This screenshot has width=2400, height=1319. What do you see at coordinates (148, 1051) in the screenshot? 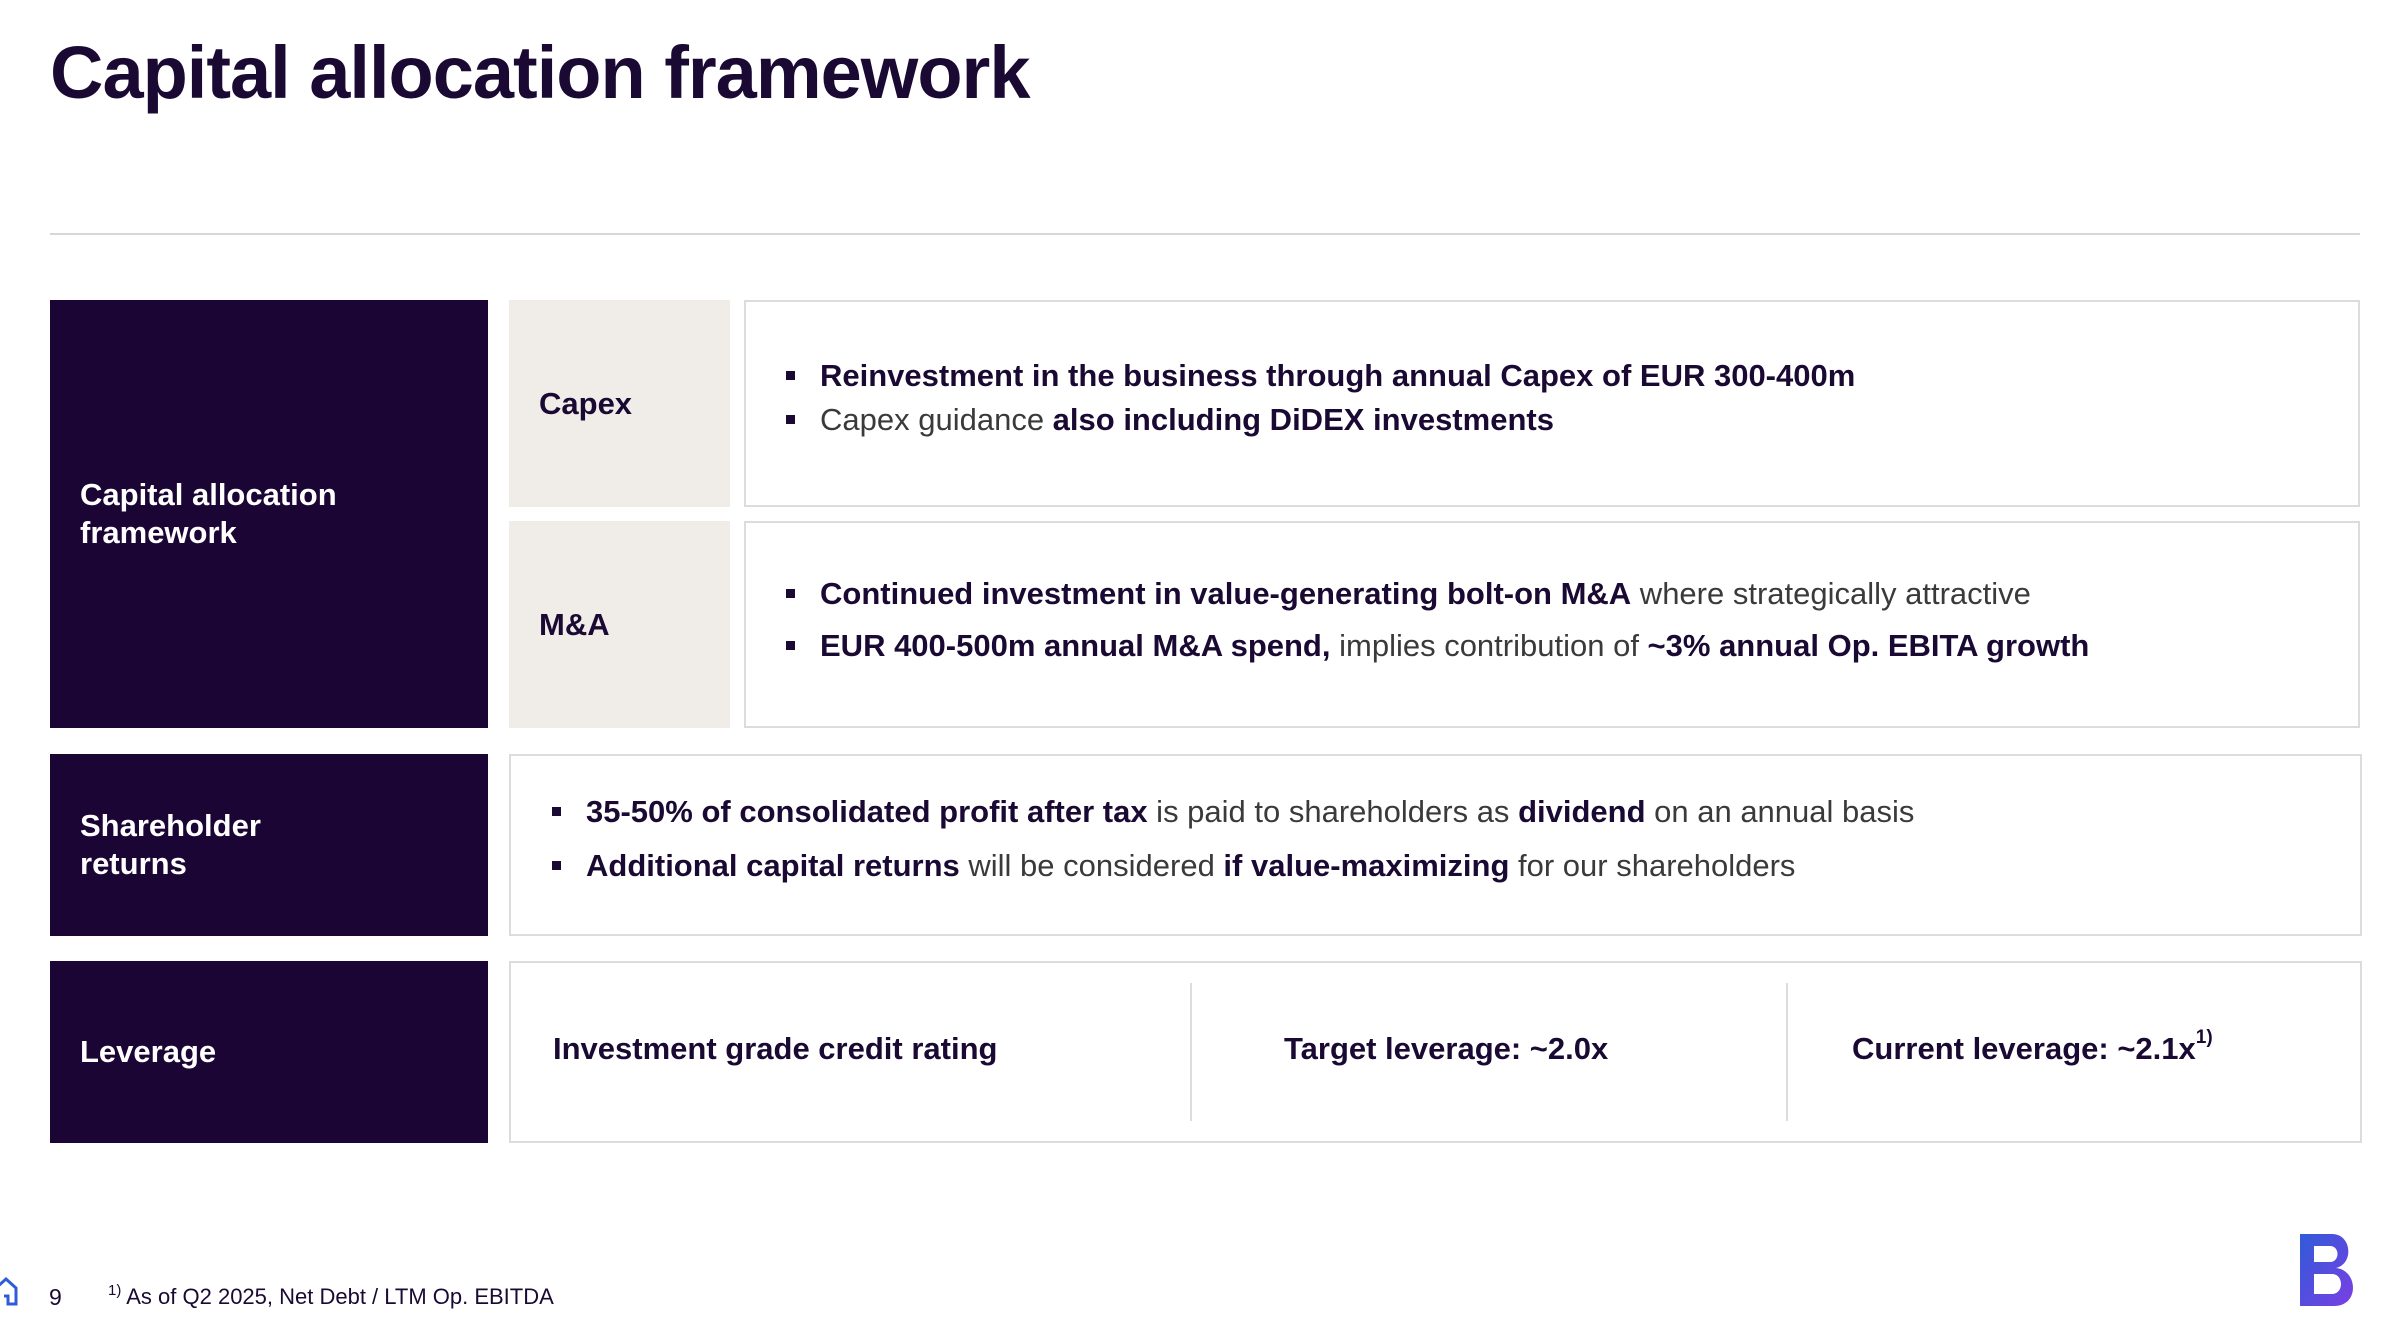
I see `leverage-label: Leverage` at bounding box center [148, 1051].